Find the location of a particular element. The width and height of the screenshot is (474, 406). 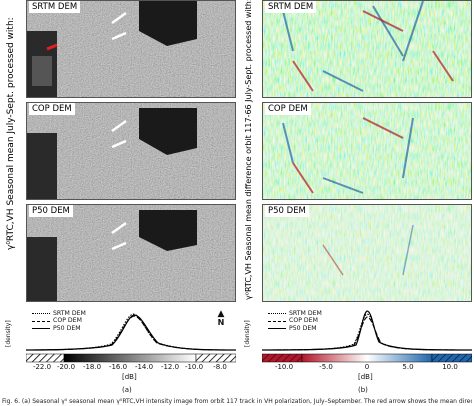

right-panel-cop: COP DEM is located at coordinates (367, 151).